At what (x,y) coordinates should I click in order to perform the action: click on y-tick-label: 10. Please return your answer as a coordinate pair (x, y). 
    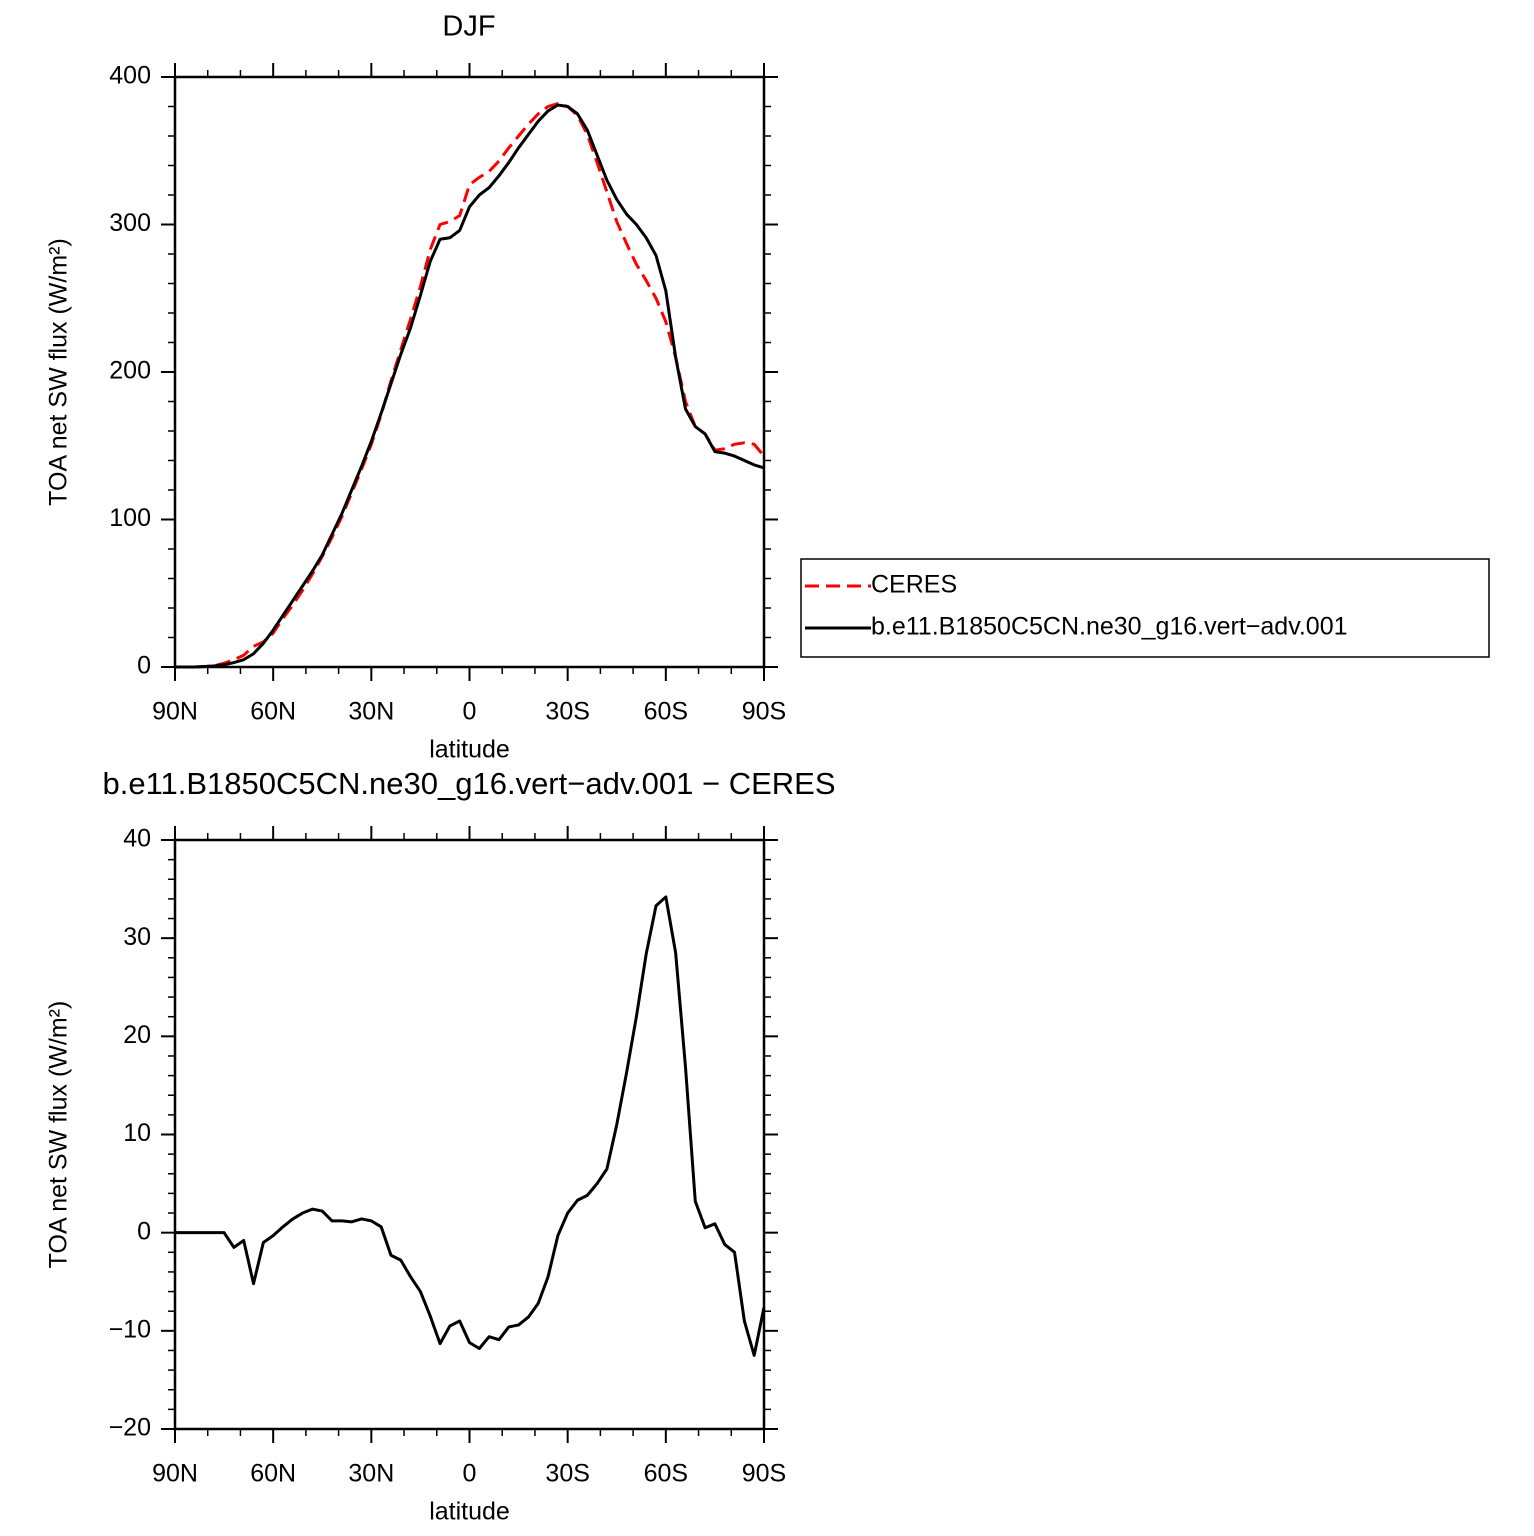
    Looking at the image, I should click on (137, 1133).